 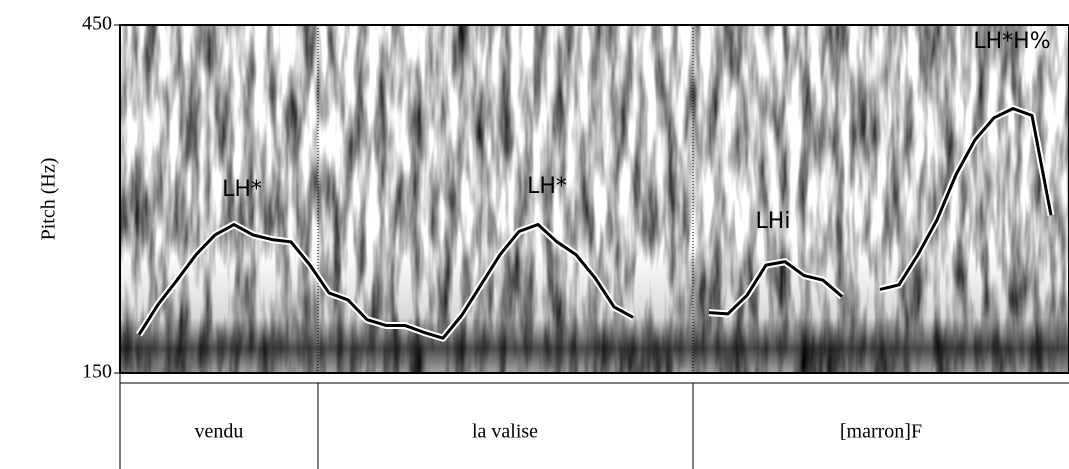 I want to click on y-tick-label: 450, so click(x=97, y=24).